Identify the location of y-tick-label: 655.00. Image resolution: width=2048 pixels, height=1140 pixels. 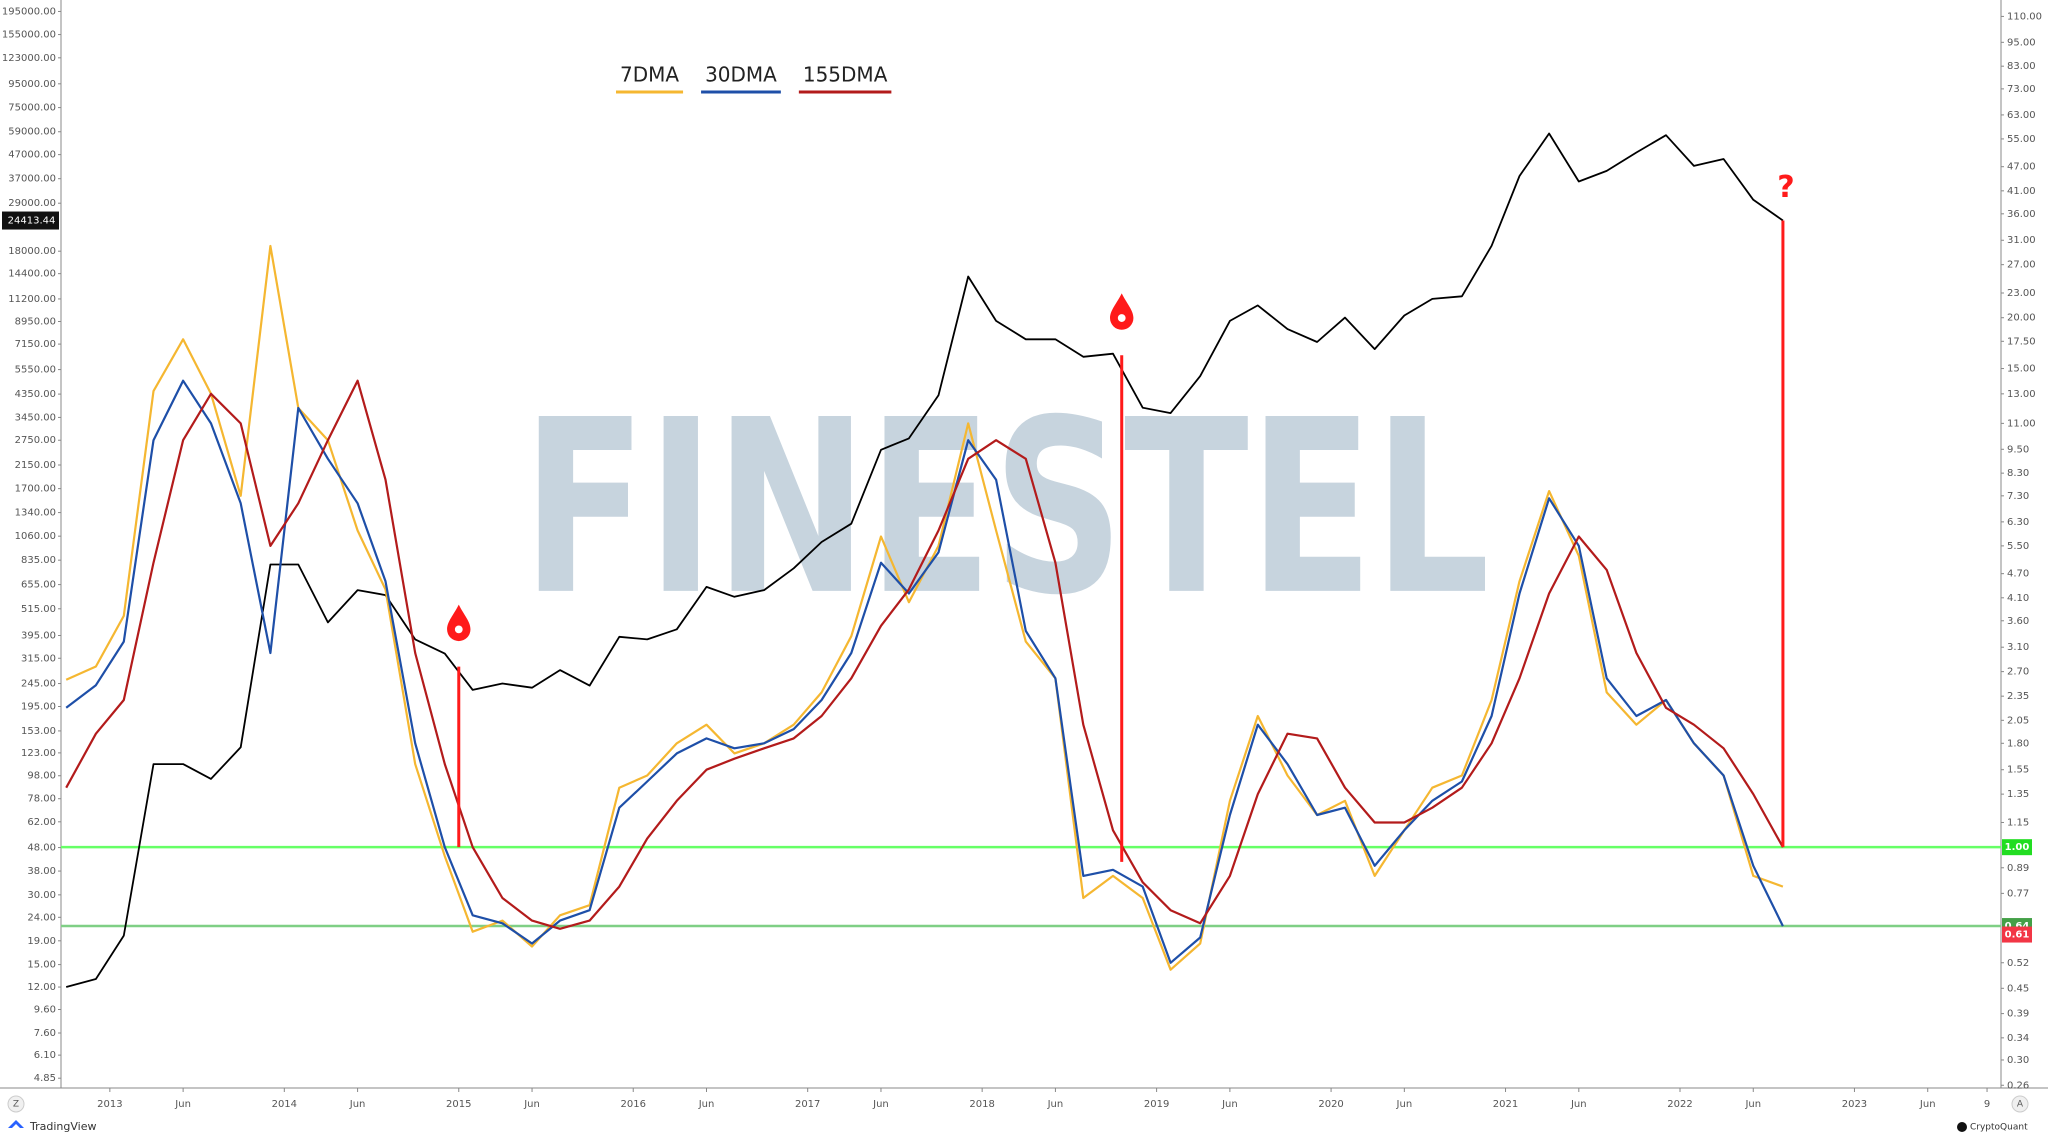
(38, 585).